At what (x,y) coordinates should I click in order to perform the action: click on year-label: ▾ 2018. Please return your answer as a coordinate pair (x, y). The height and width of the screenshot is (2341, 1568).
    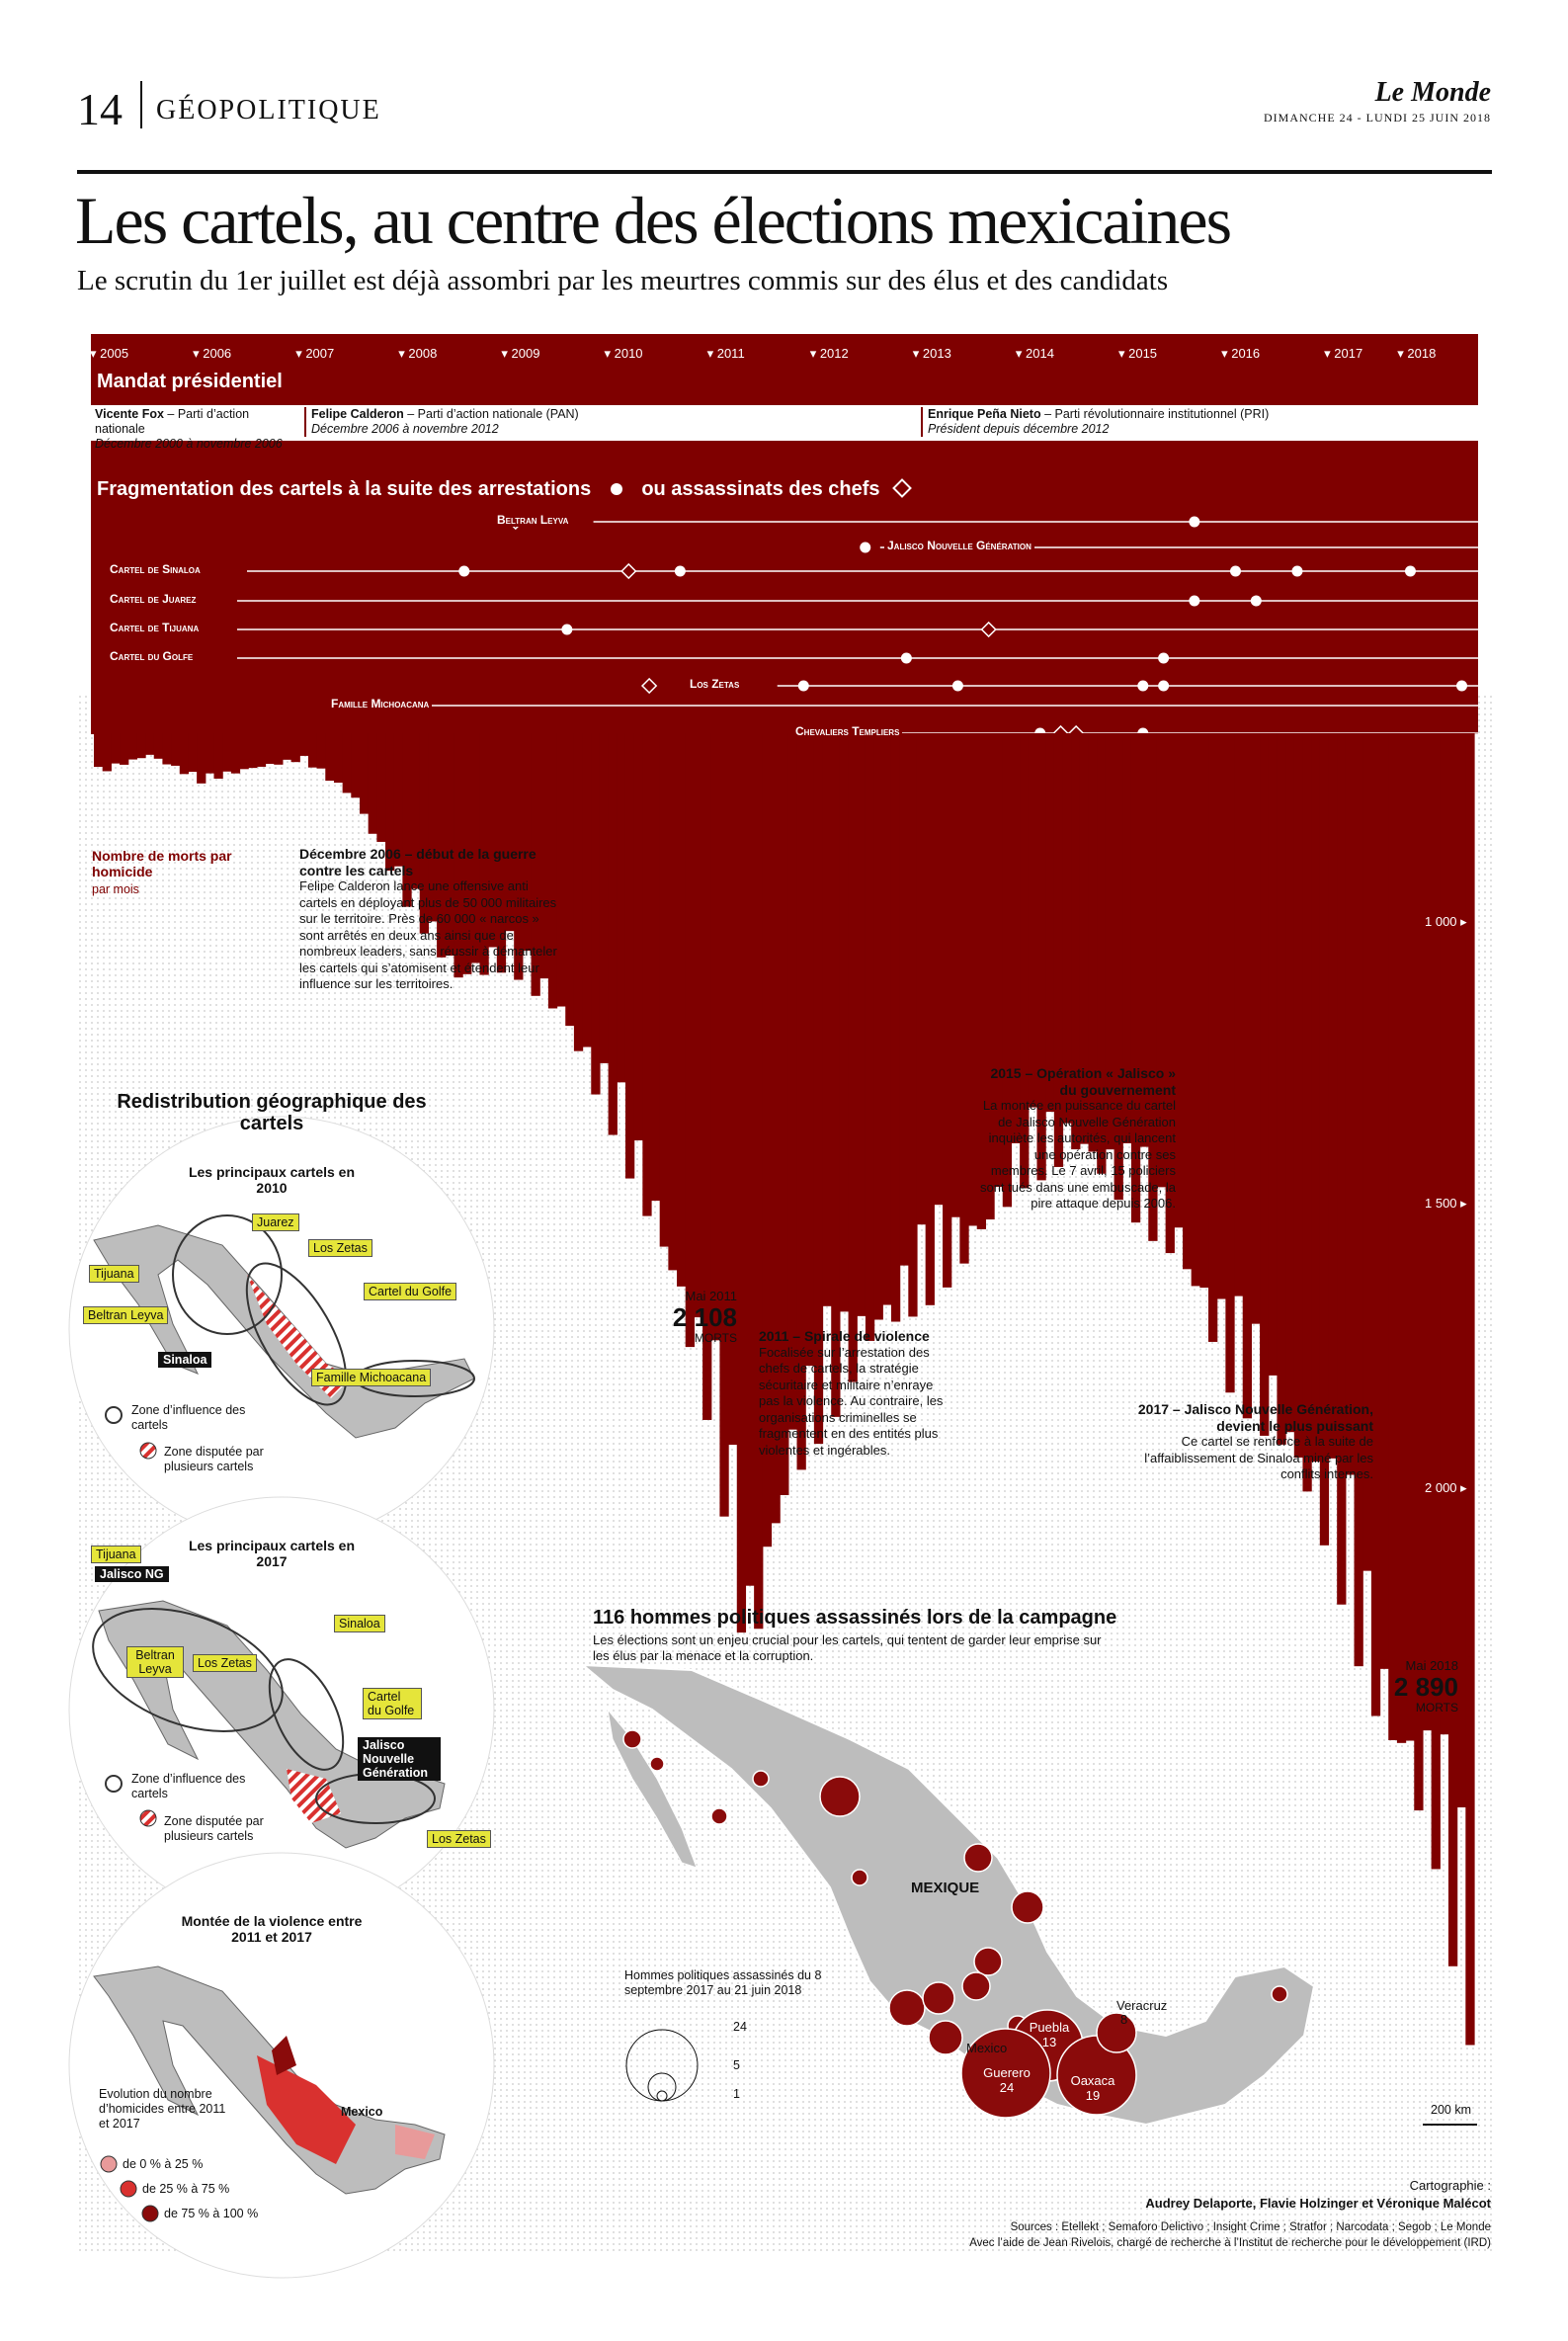
    Looking at the image, I should click on (1417, 353).